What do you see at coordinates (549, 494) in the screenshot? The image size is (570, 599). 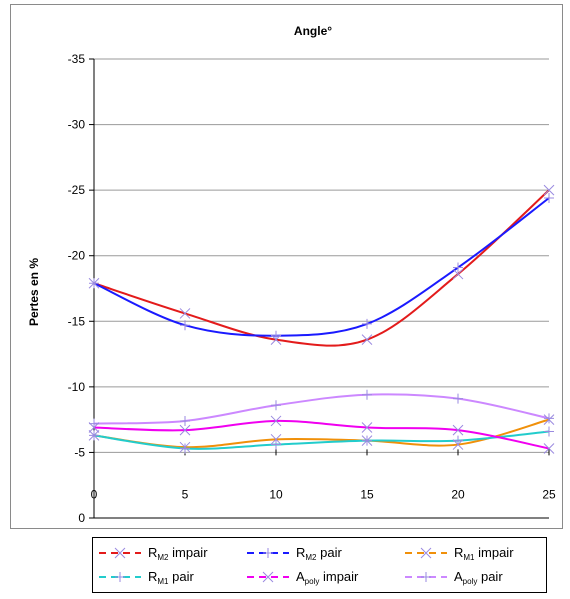 I see `x-tick-label-5: 25` at bounding box center [549, 494].